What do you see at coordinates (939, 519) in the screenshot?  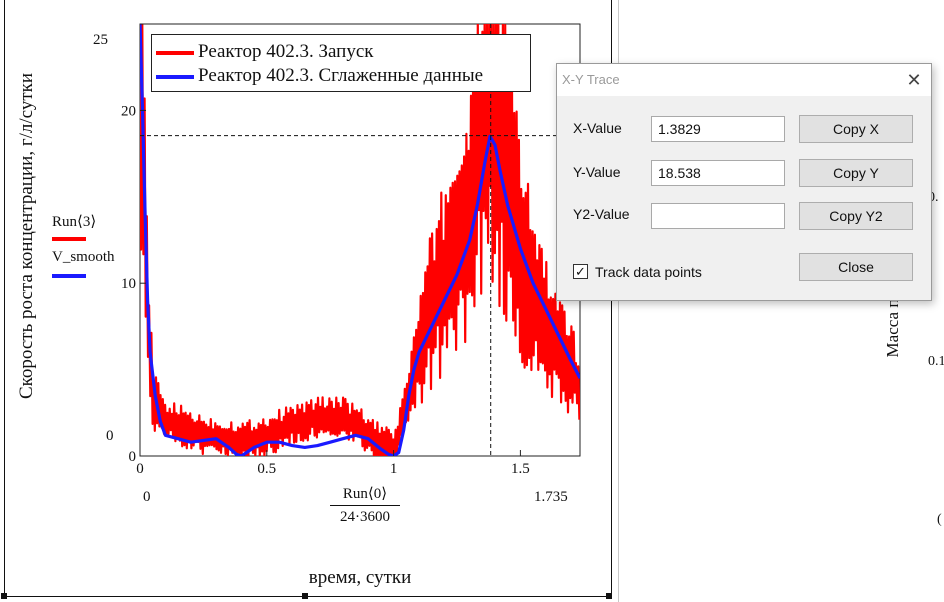 I see `right-fragment-c: (` at bounding box center [939, 519].